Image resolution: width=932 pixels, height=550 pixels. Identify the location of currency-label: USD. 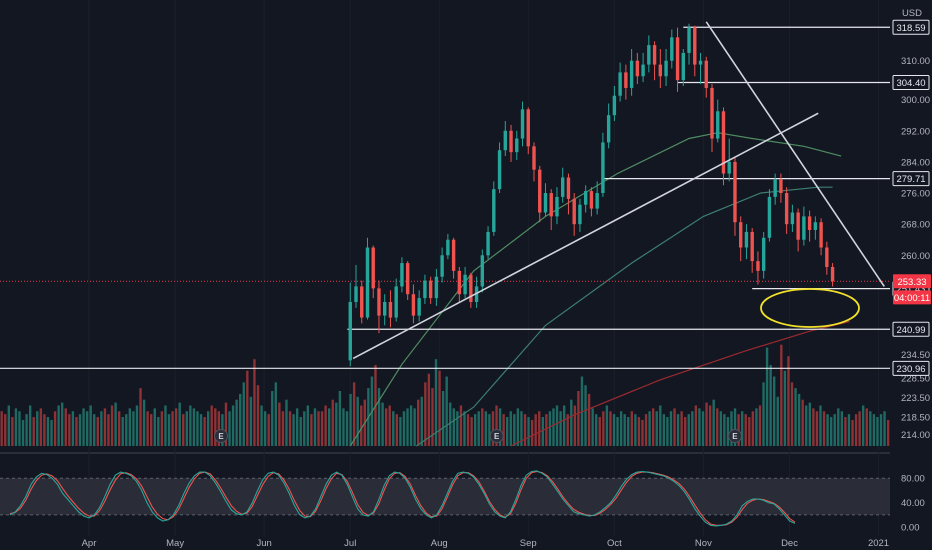
(912, 13).